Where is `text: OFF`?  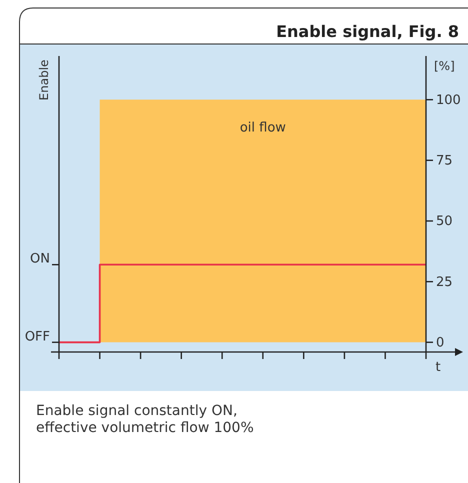
text: OFF is located at coordinates (37, 336).